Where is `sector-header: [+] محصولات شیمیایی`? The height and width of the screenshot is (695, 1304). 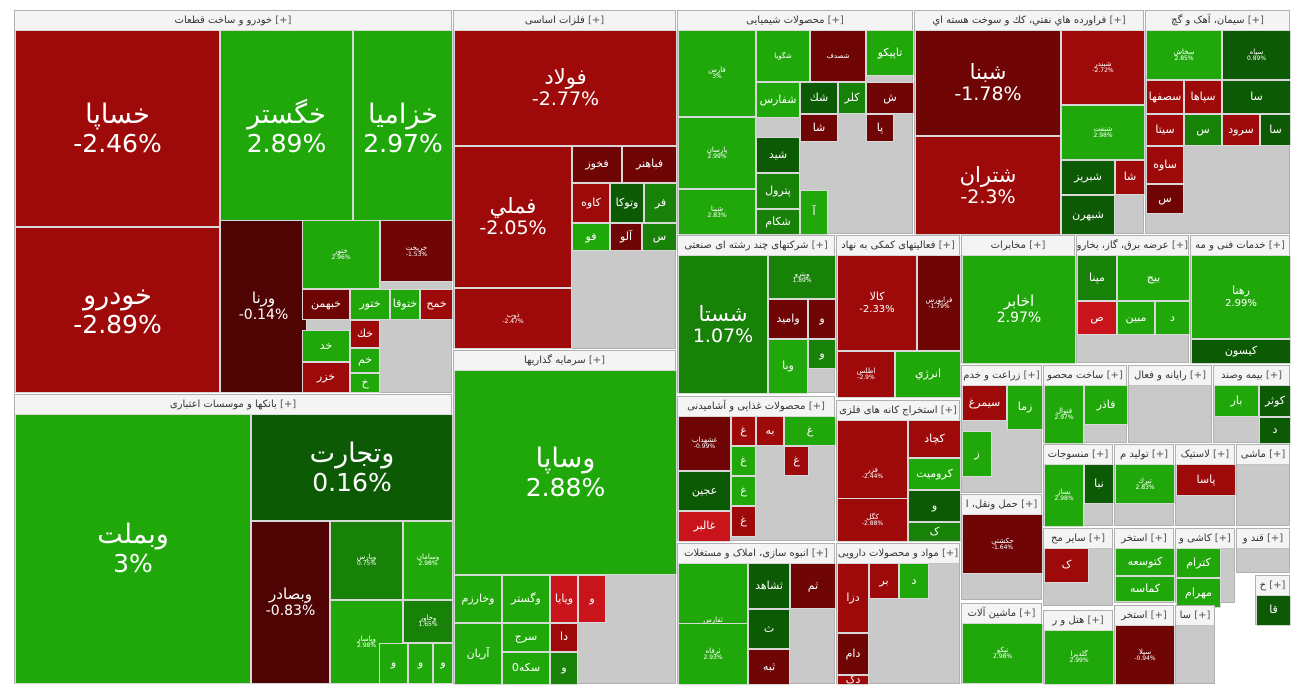
sector-header: [+] محصولات شیمیایی is located at coordinates (795, 21).